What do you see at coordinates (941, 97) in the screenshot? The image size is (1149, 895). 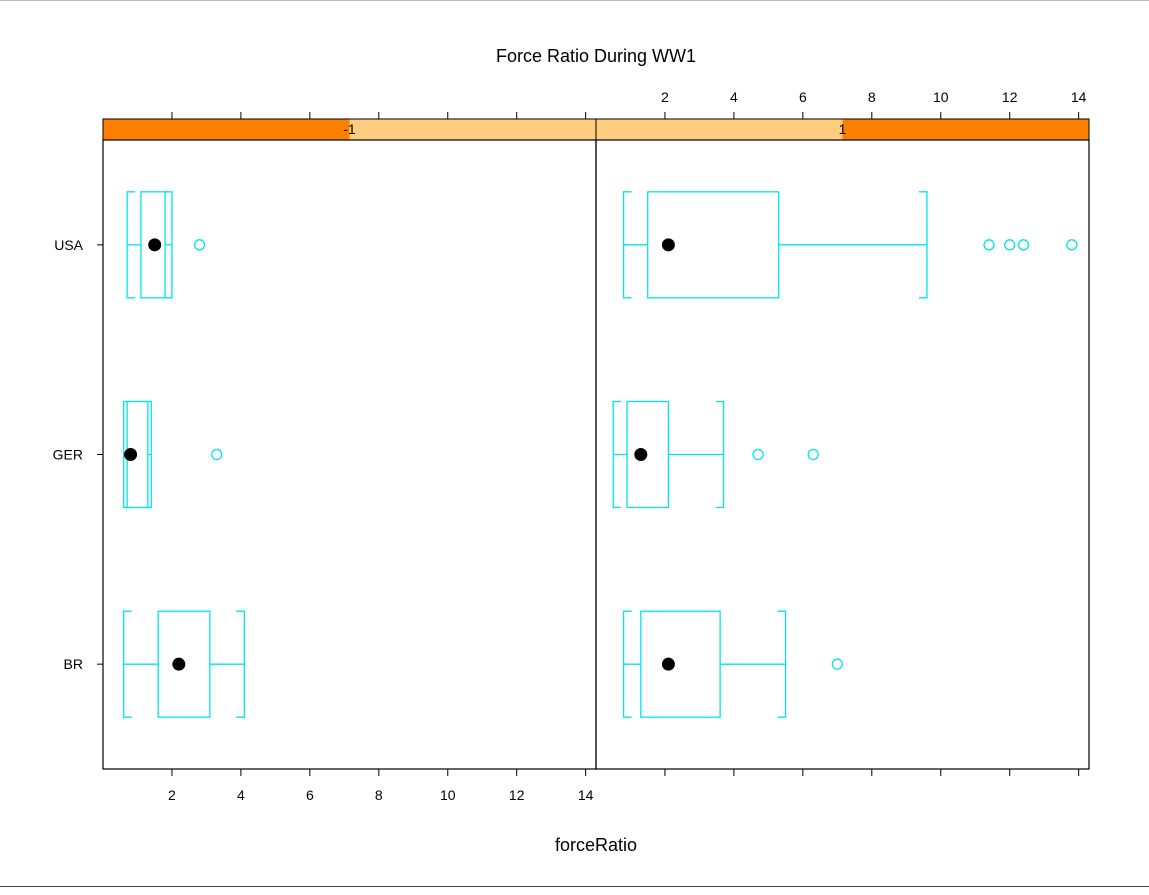 I see `x-tick-label-top-4: 10` at bounding box center [941, 97].